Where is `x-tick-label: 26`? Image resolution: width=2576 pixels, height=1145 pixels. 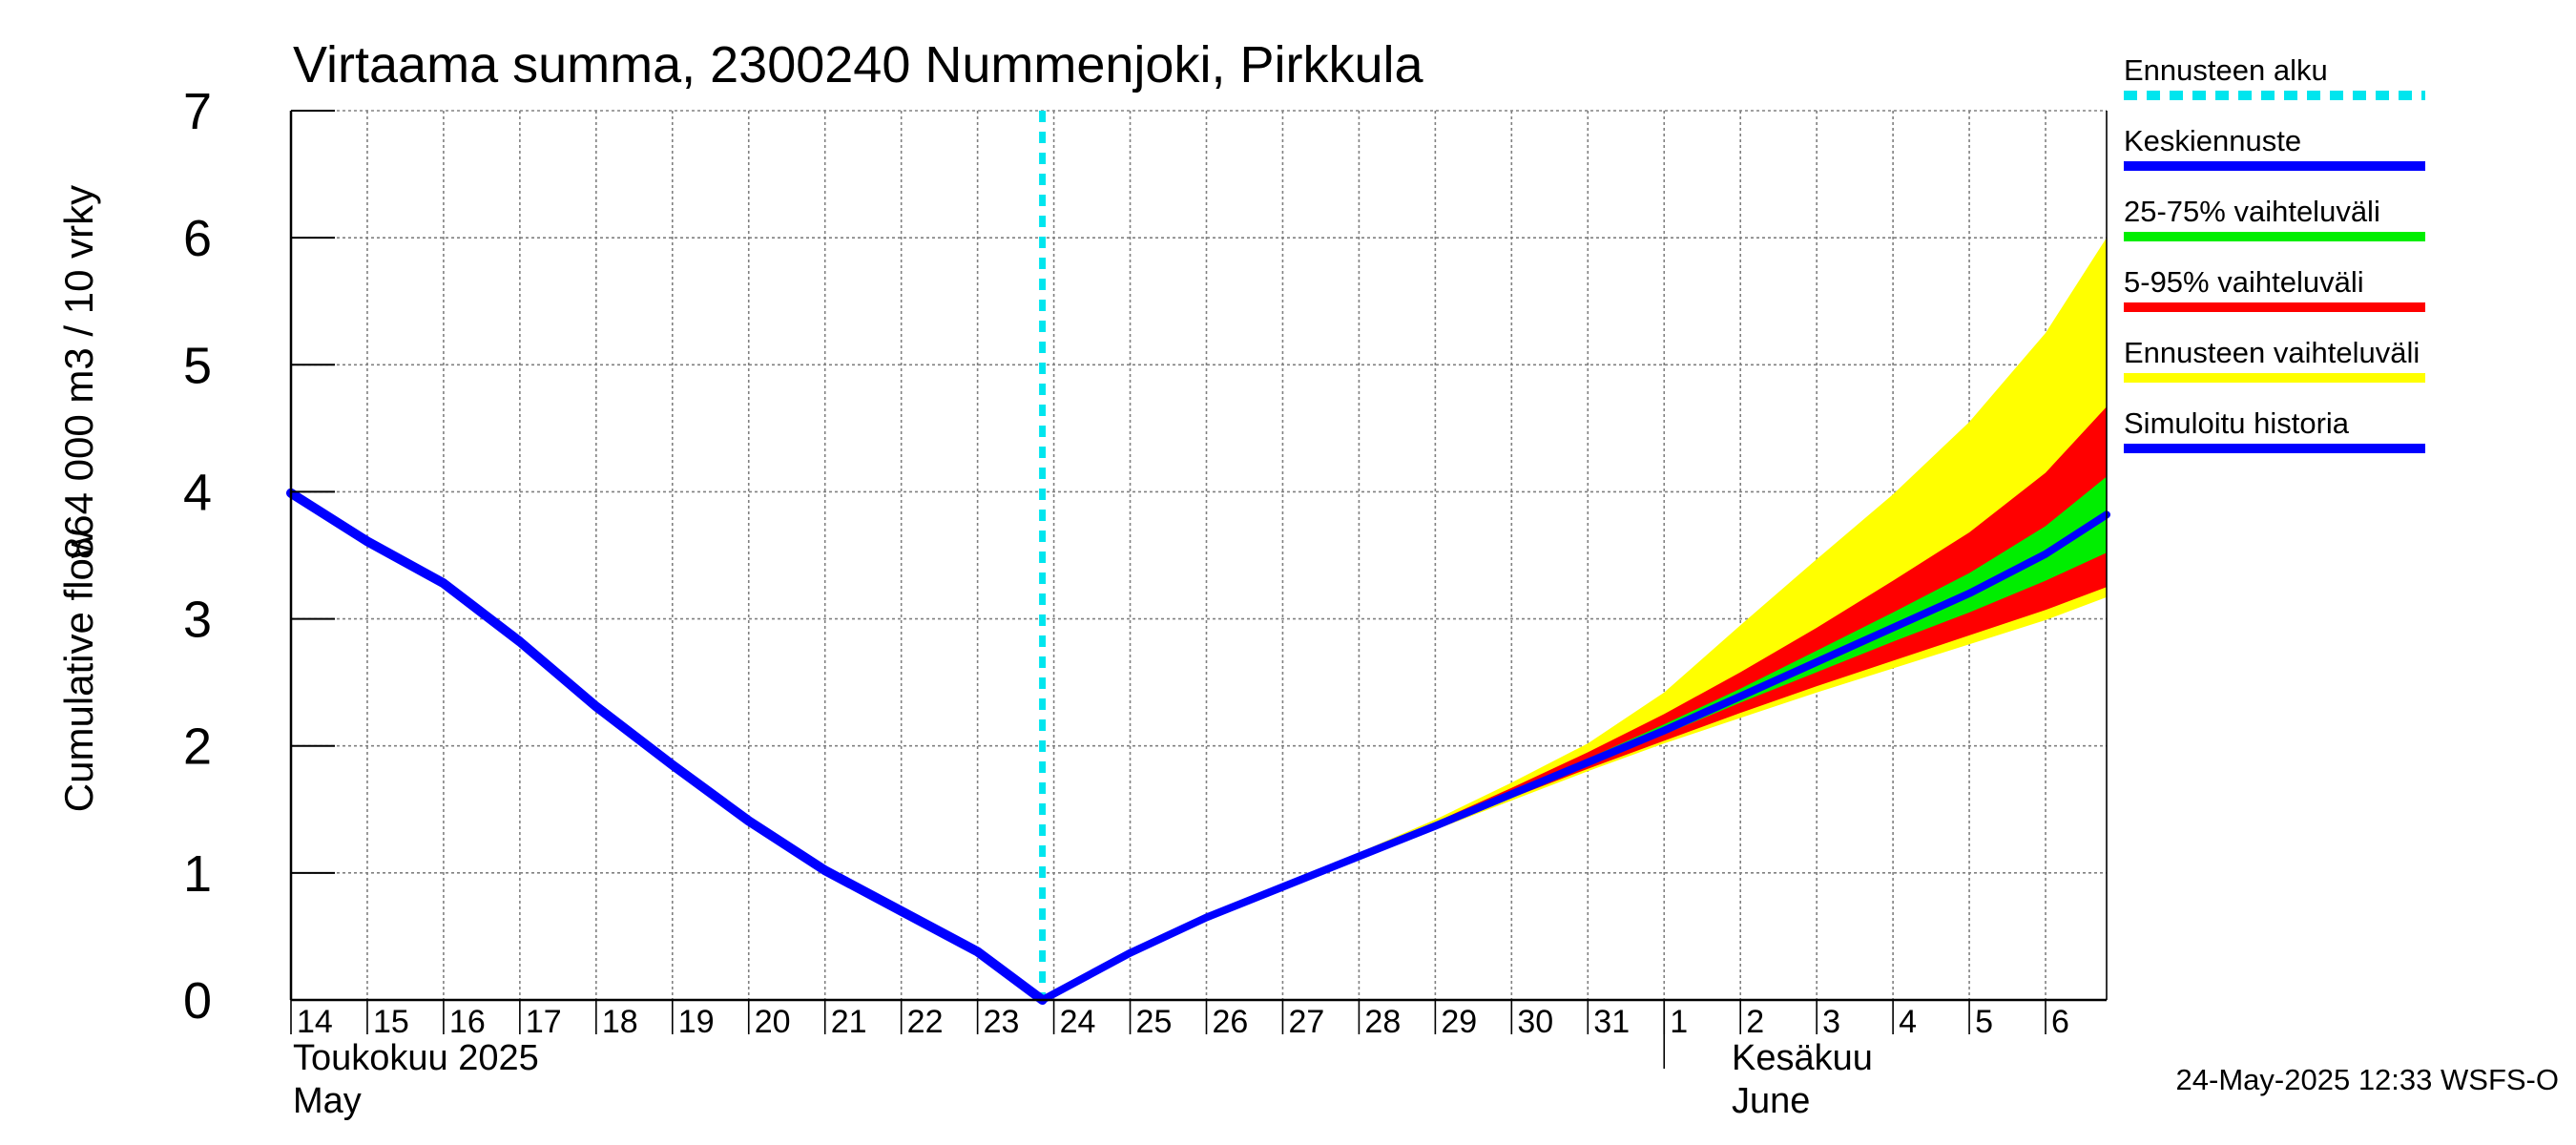
x-tick-label: 26 is located at coordinates (1230, 1022).